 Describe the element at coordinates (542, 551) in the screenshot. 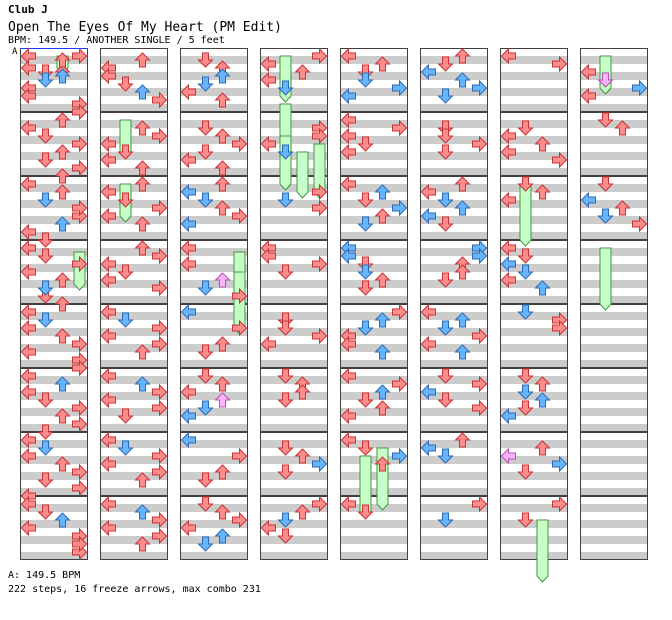

I see `freeze-arrow` at that location.